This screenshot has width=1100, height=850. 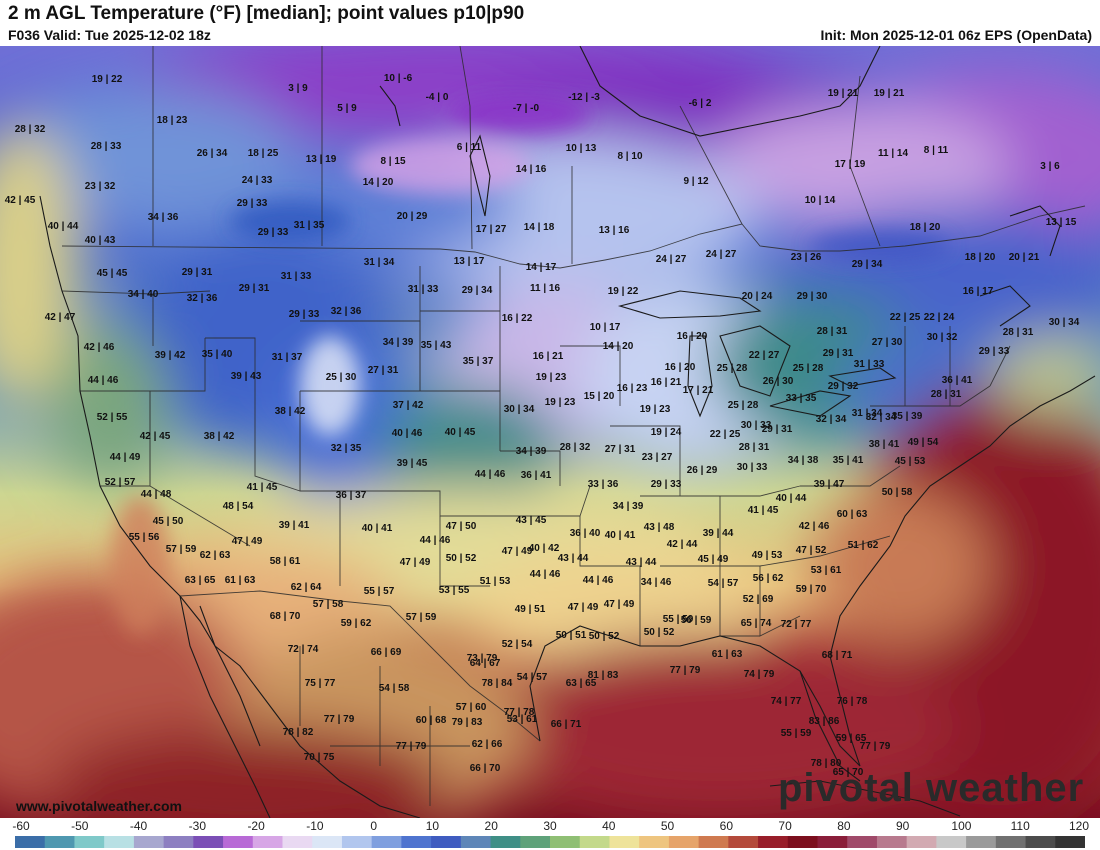 I want to click on point-value-label: 16 | 17, so click(x=978, y=291).